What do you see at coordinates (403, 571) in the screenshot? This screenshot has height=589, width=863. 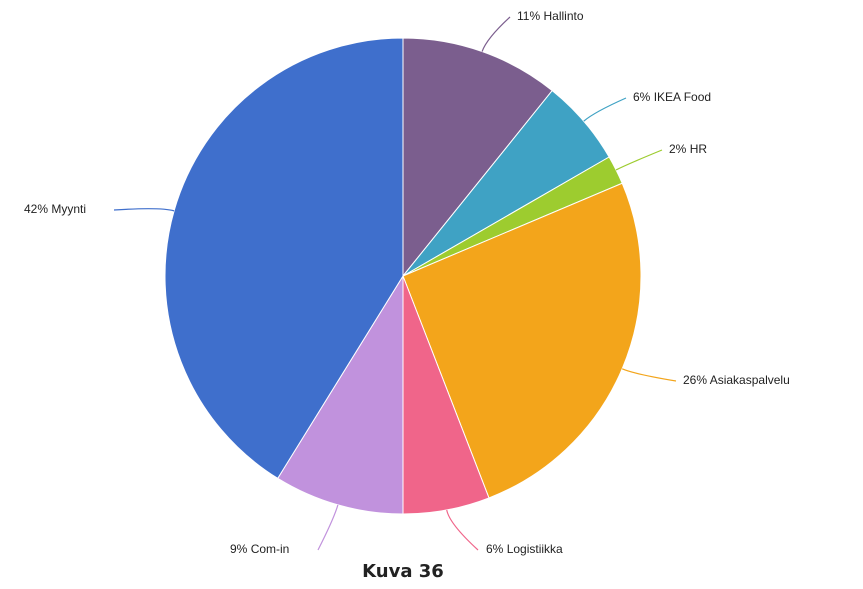 I see `caption: Kuva 36` at bounding box center [403, 571].